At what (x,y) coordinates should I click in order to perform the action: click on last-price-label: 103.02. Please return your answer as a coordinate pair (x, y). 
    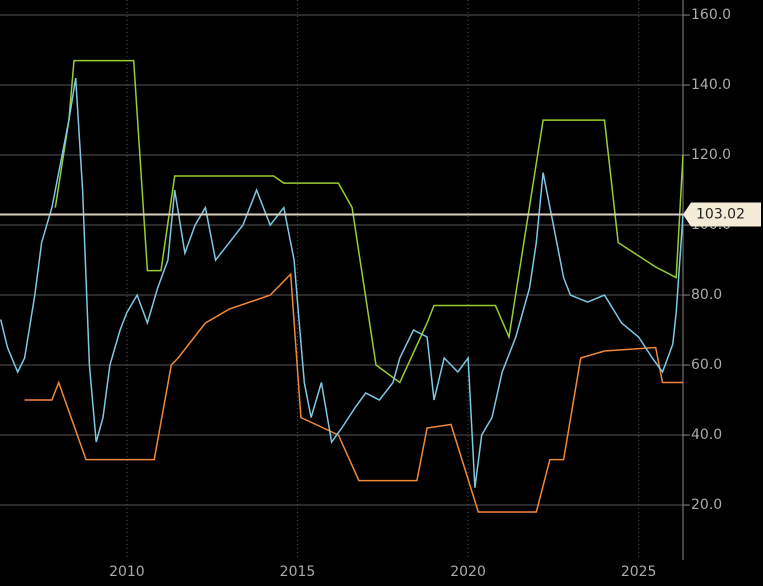
    Looking at the image, I should click on (720, 214).